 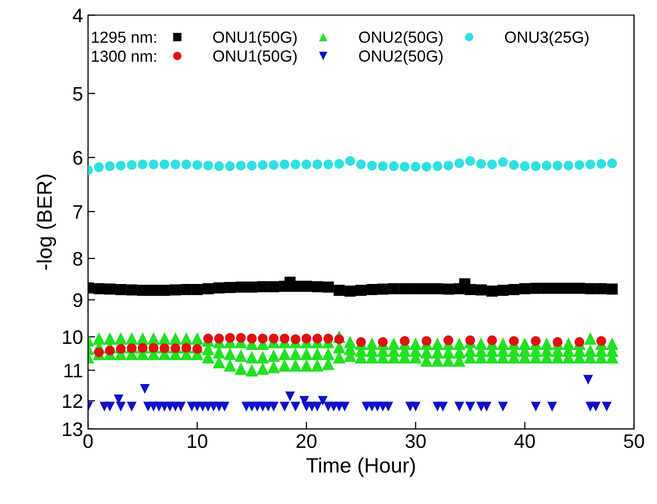 What do you see at coordinates (77, 157) in the screenshot?
I see `y-tick-label: 6` at bounding box center [77, 157].